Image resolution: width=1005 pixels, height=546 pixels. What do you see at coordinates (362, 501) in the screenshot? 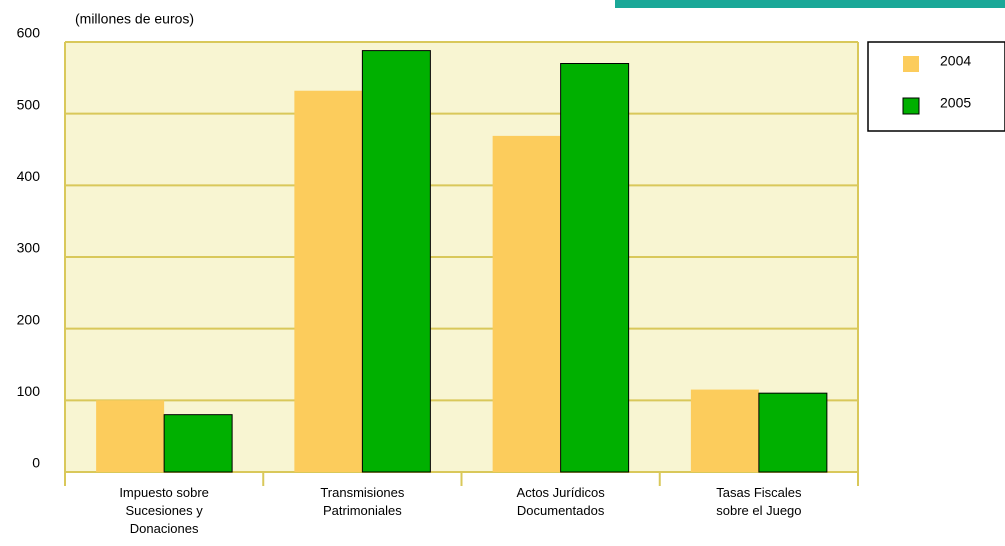
I see `x-tick-label: Transmisiones Patrimoniales` at bounding box center [362, 501].